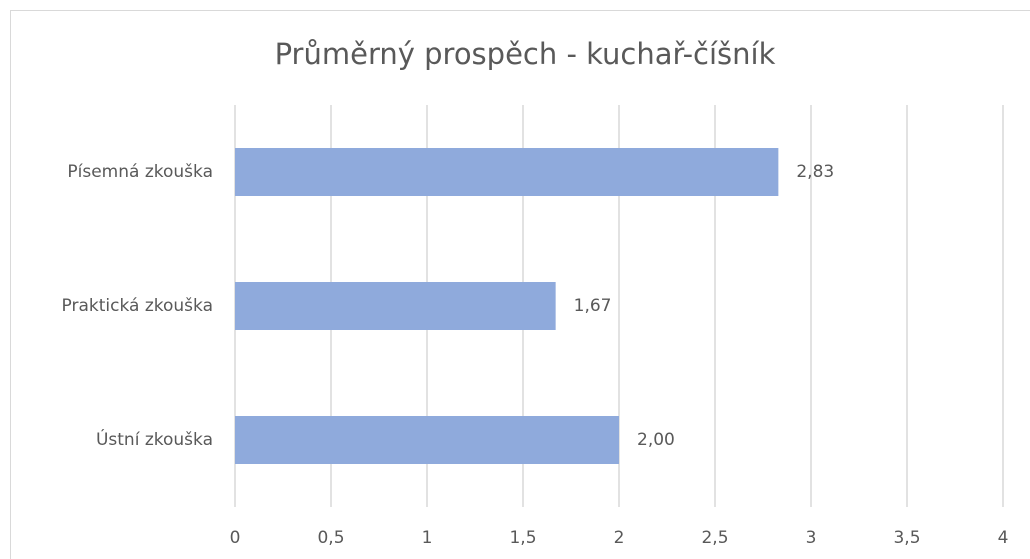 The width and height of the screenshot is (1030, 559). Describe the element at coordinates (140, 172) in the screenshot. I see `y-tick-label: Písemná zkouška` at that location.